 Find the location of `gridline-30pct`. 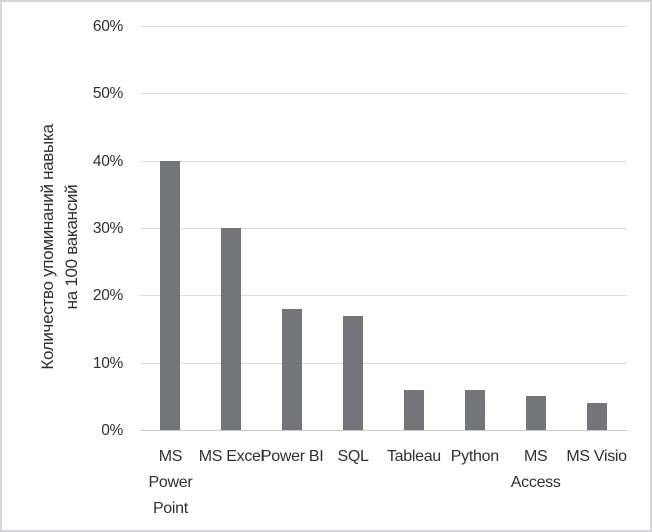

gridline-30pct is located at coordinates (383, 228).